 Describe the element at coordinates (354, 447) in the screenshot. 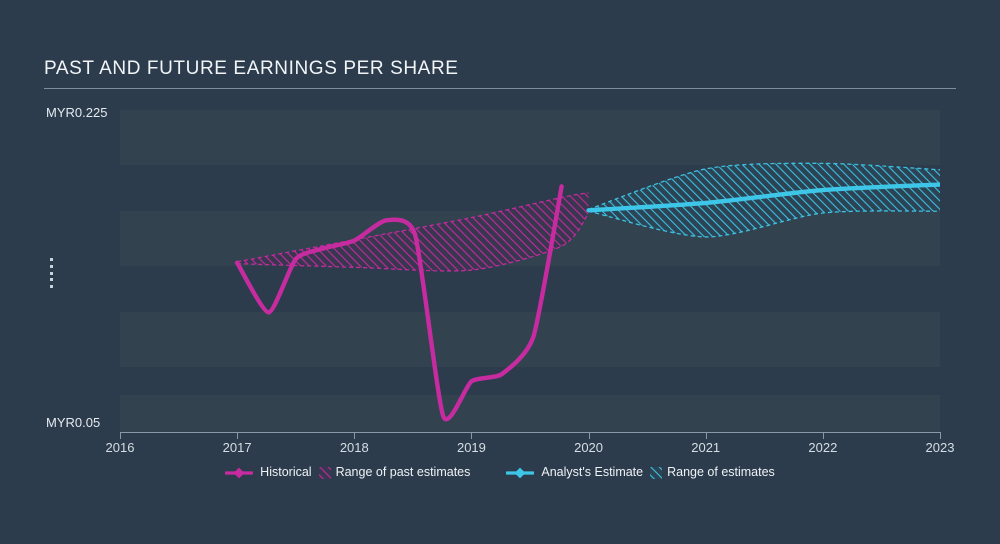

I see `x-axis-tick-label: 2018` at that location.